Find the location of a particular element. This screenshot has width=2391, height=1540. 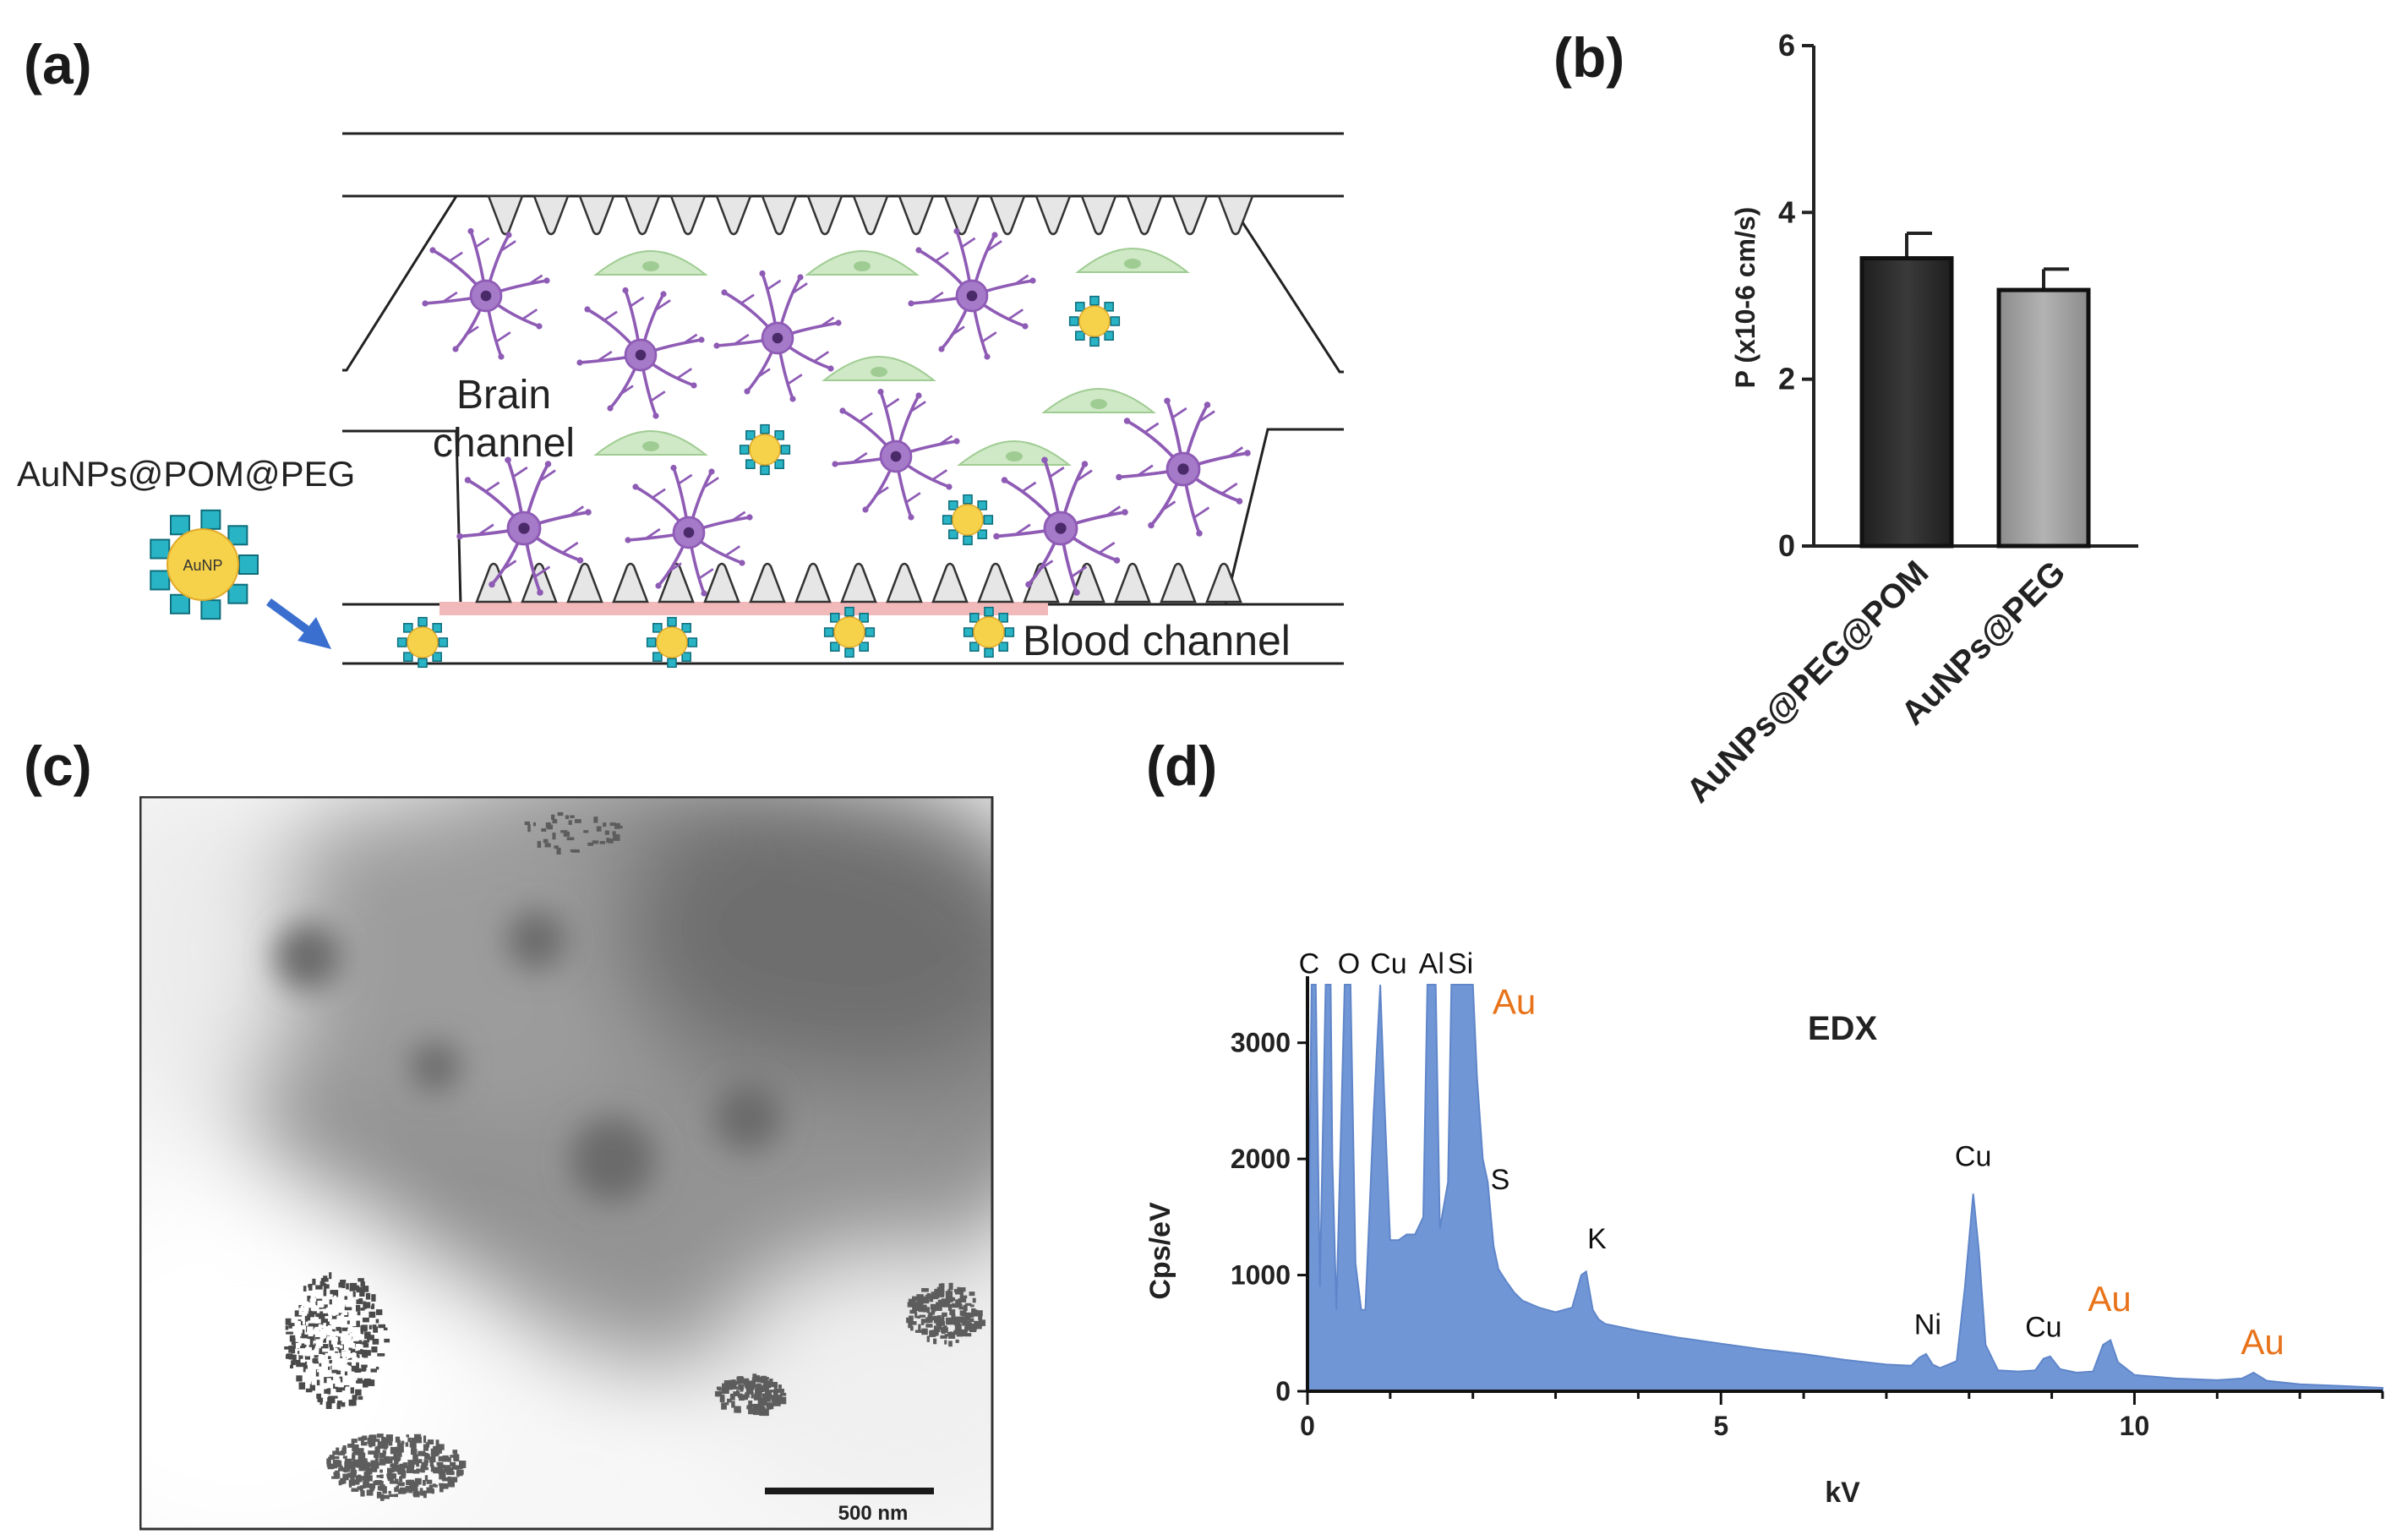

y-tick-label: 6 is located at coordinates (1786, 45).